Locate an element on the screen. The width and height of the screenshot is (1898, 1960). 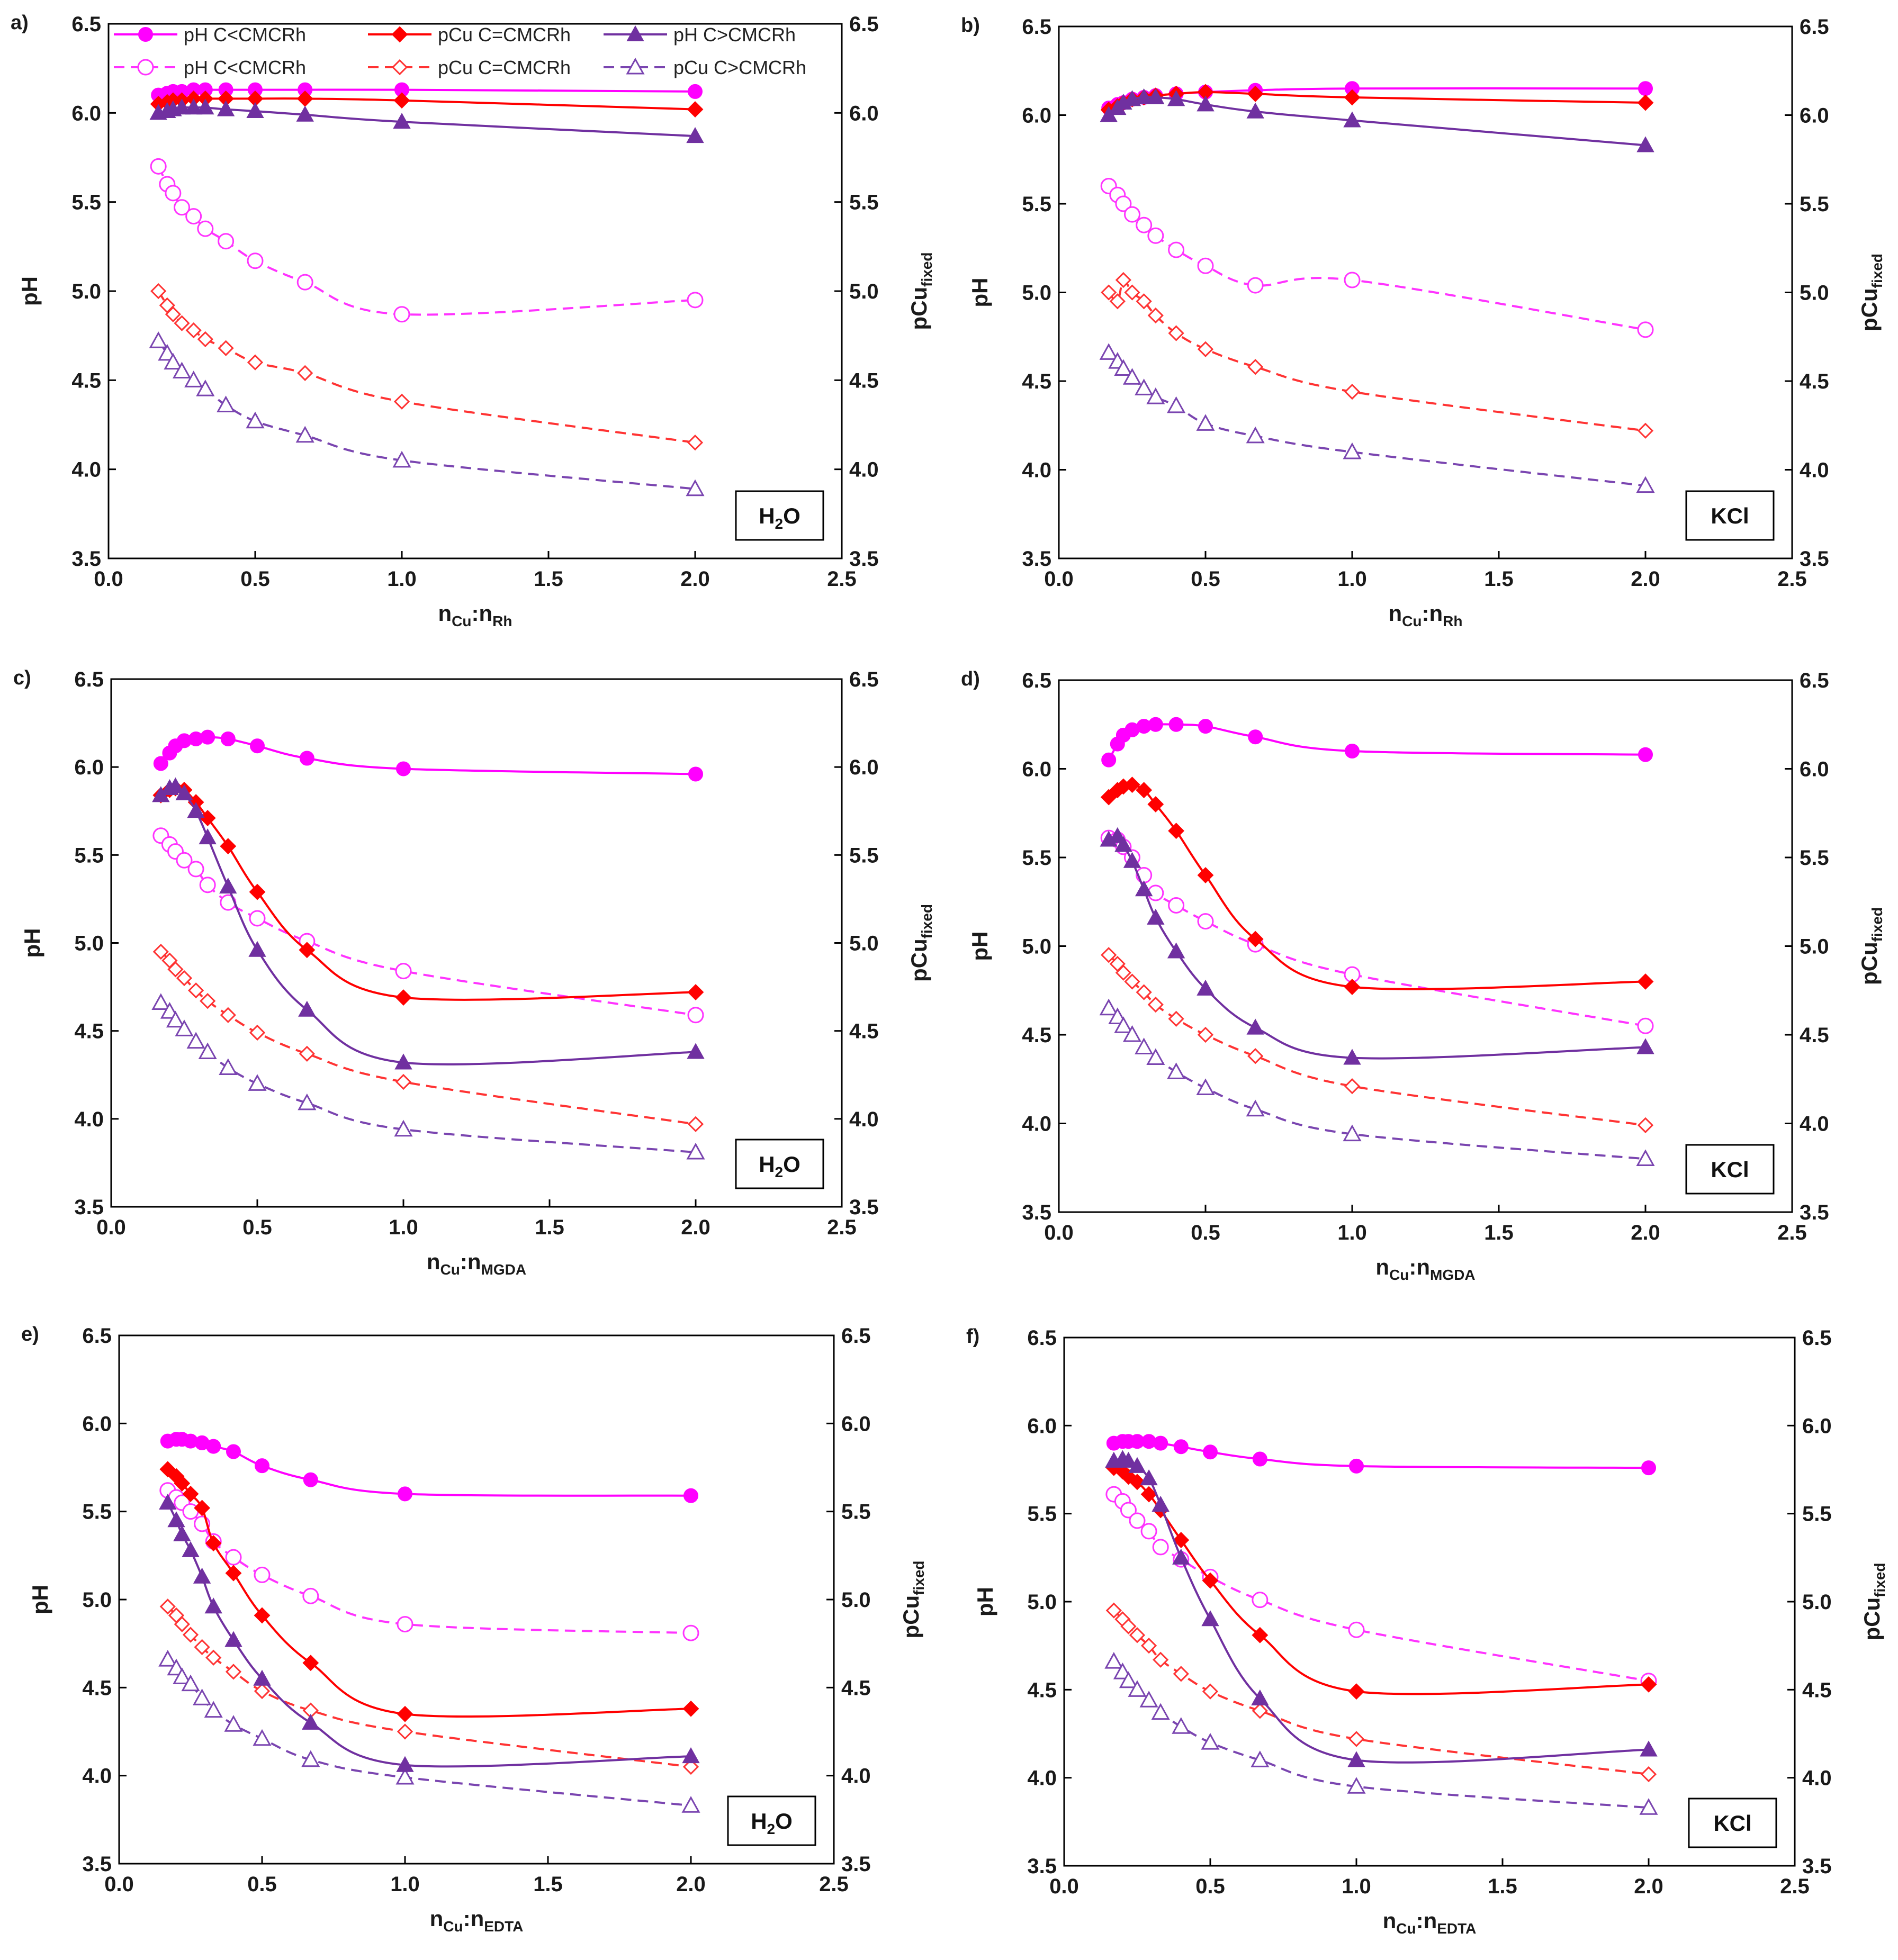
legend-label: pCu C>CMCRh is located at coordinates (739, 67).